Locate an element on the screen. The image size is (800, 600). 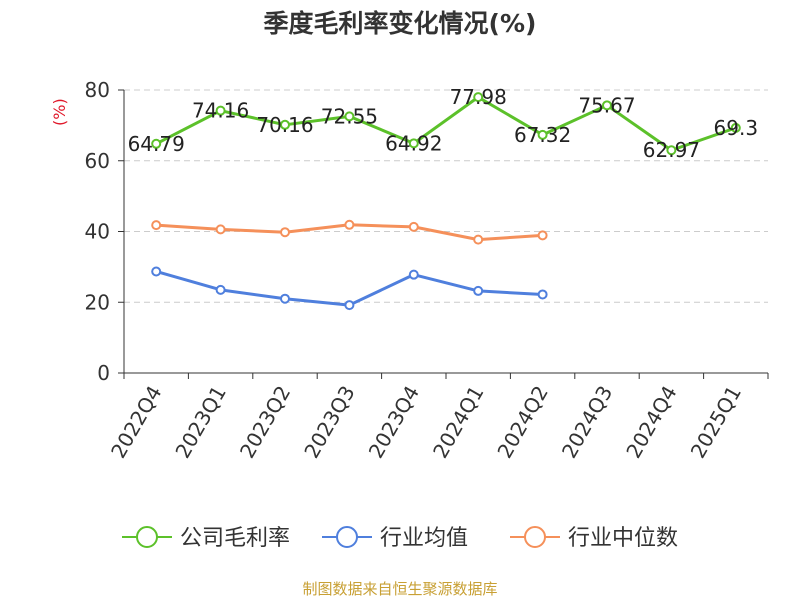
x-tick-label: 2024Q3 is located at coordinates (587, 422).